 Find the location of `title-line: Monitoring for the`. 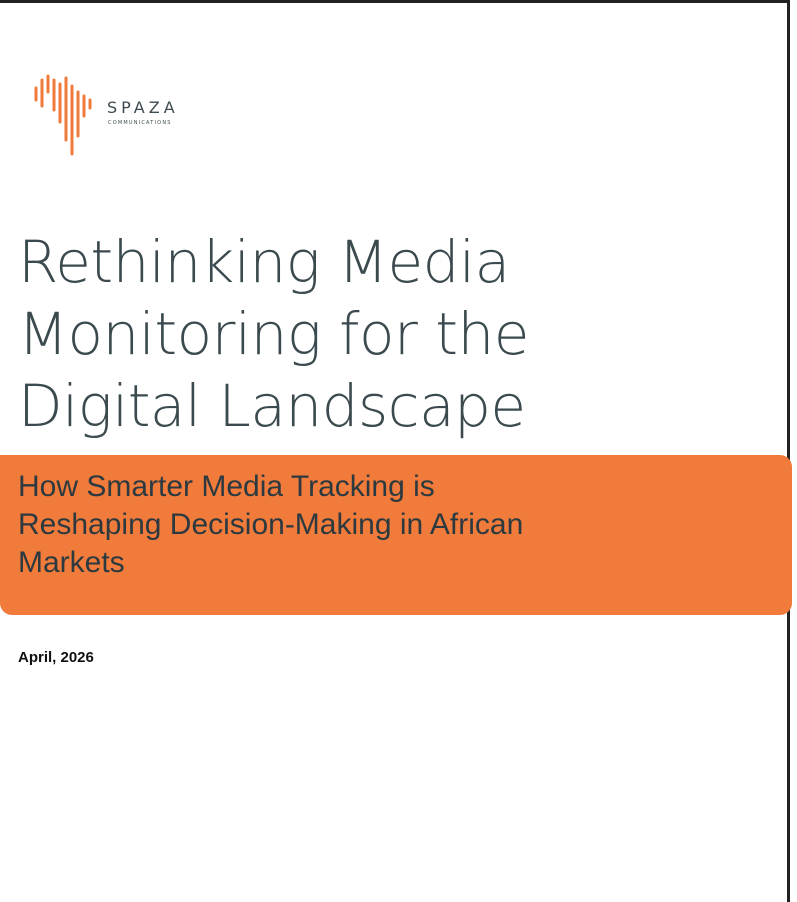

title-line: Monitoring for the is located at coordinates (273, 334).